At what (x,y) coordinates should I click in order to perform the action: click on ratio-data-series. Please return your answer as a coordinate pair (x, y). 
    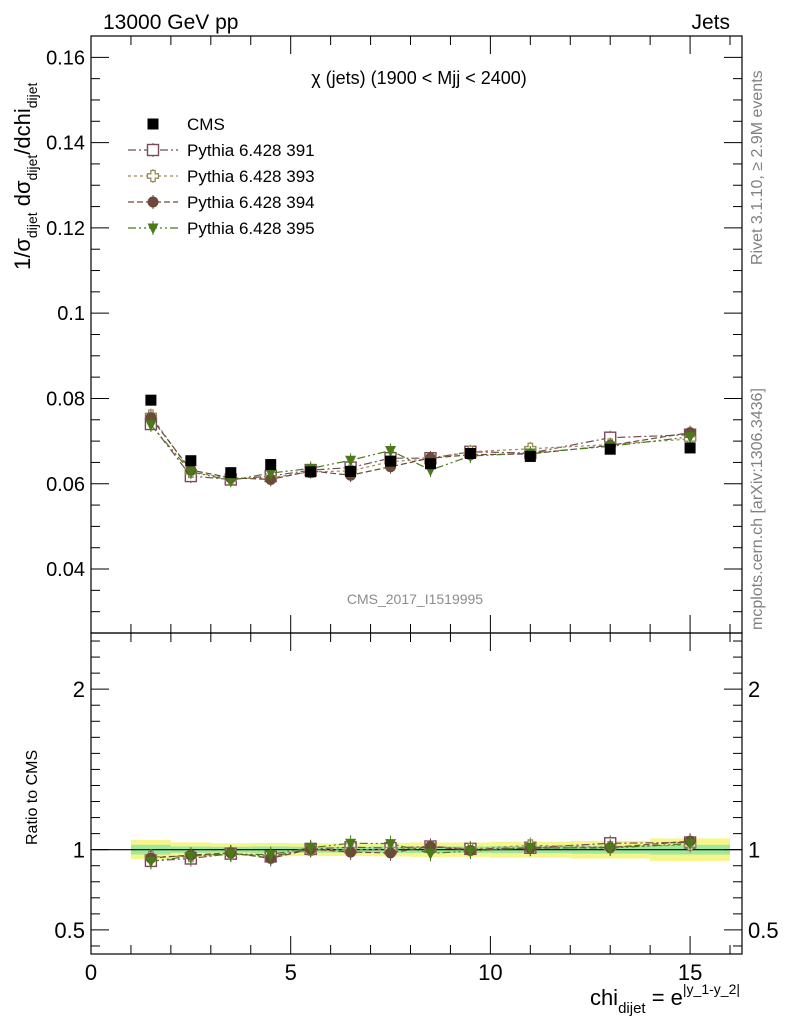
    Looking at the image, I should click on (420, 851).